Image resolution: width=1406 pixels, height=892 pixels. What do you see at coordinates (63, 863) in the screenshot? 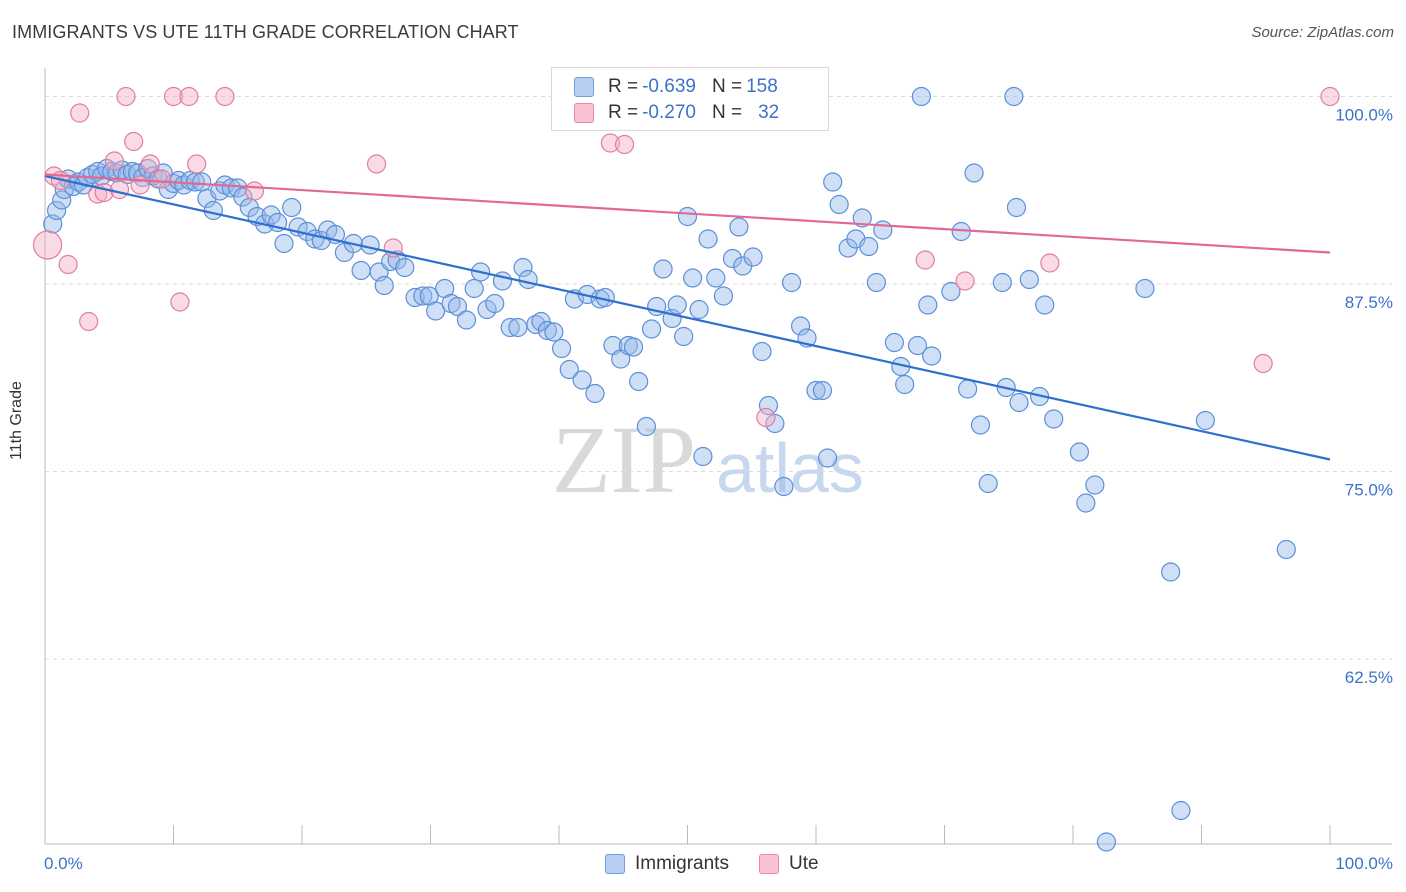
I see `x-tick-label: 0.0%` at bounding box center [63, 863].